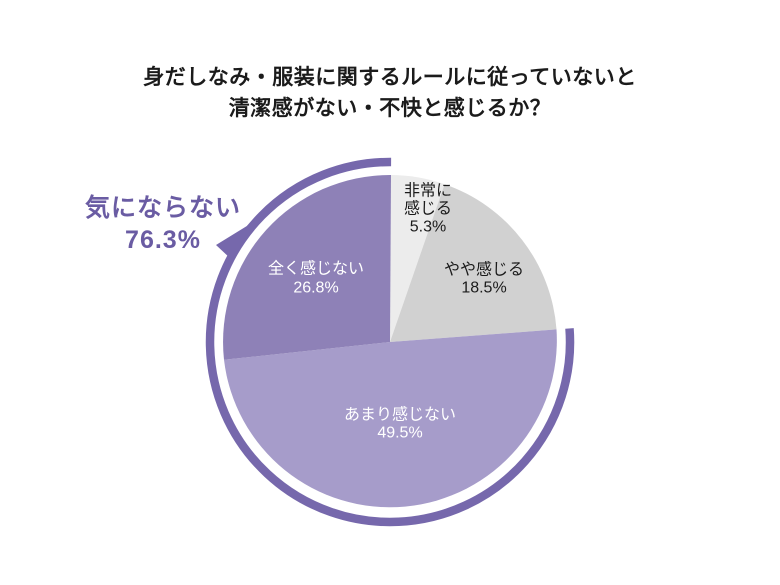  Describe the element at coordinates (315, 288) in the screenshot. I see `pie-slice-3-label-line1: 26.8%` at that location.